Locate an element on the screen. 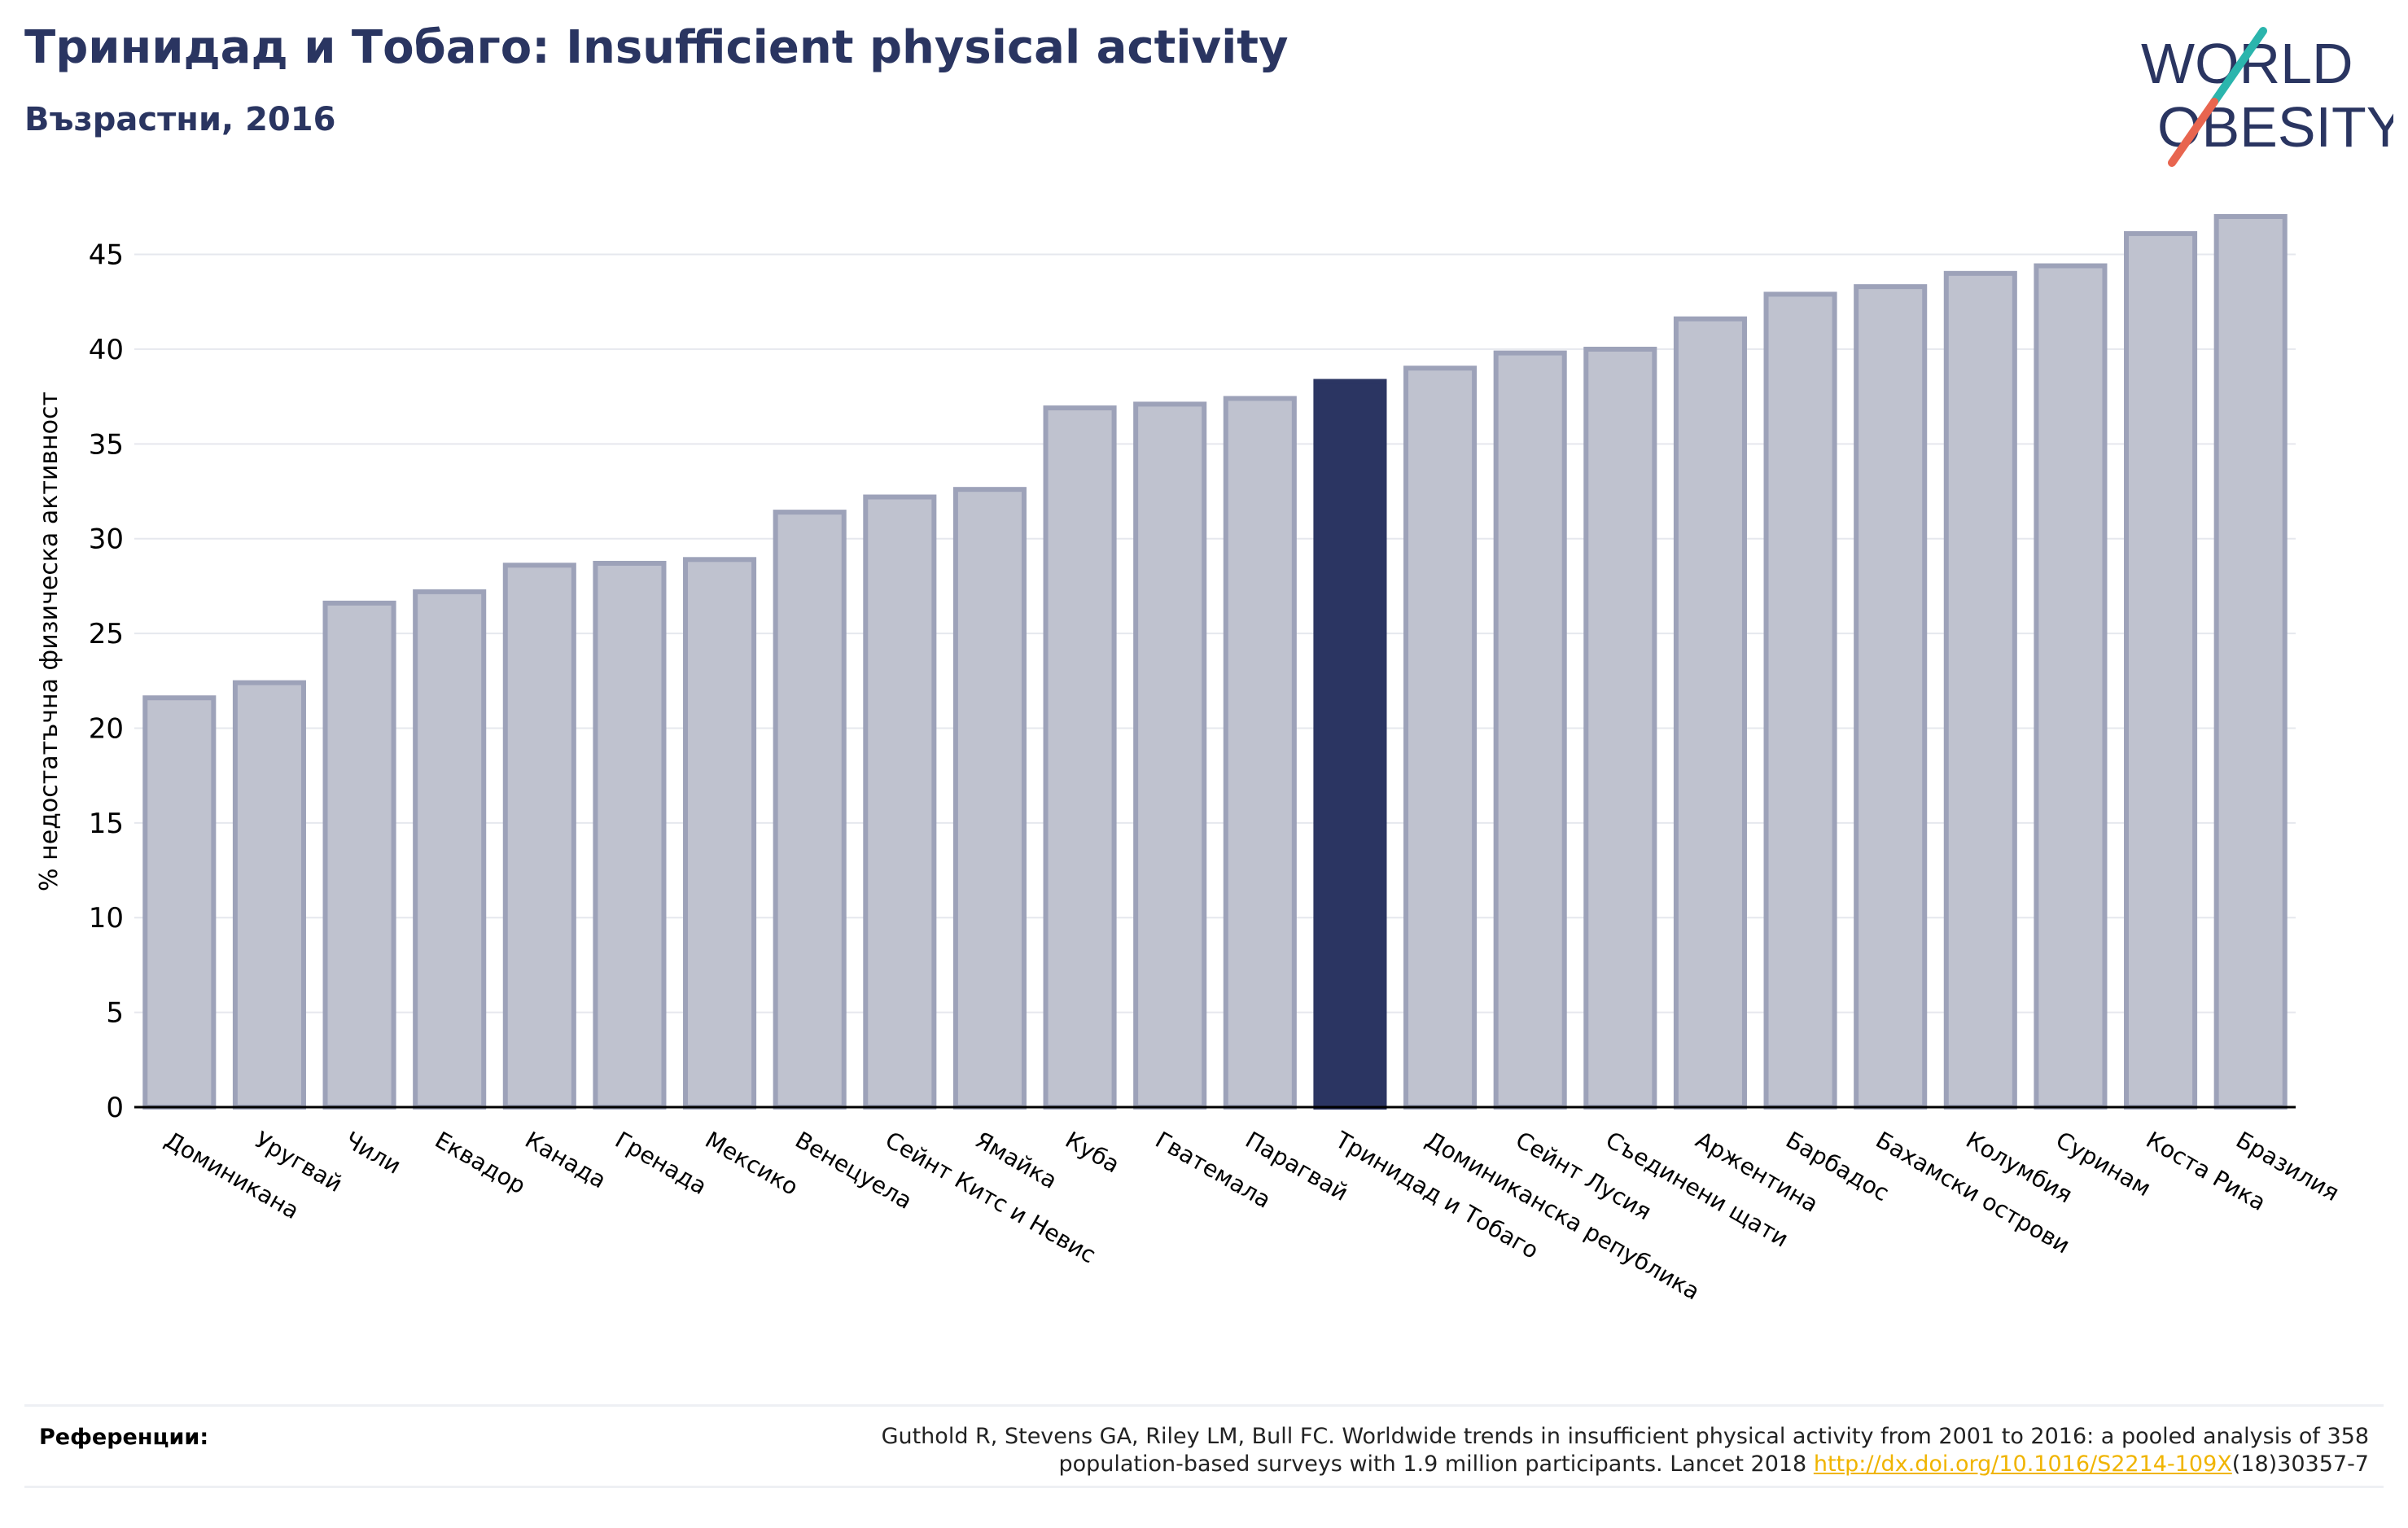 Image resolution: width=2408 pixels, height=1528 pixels. y-tick-label: 5 is located at coordinates (115, 1014).